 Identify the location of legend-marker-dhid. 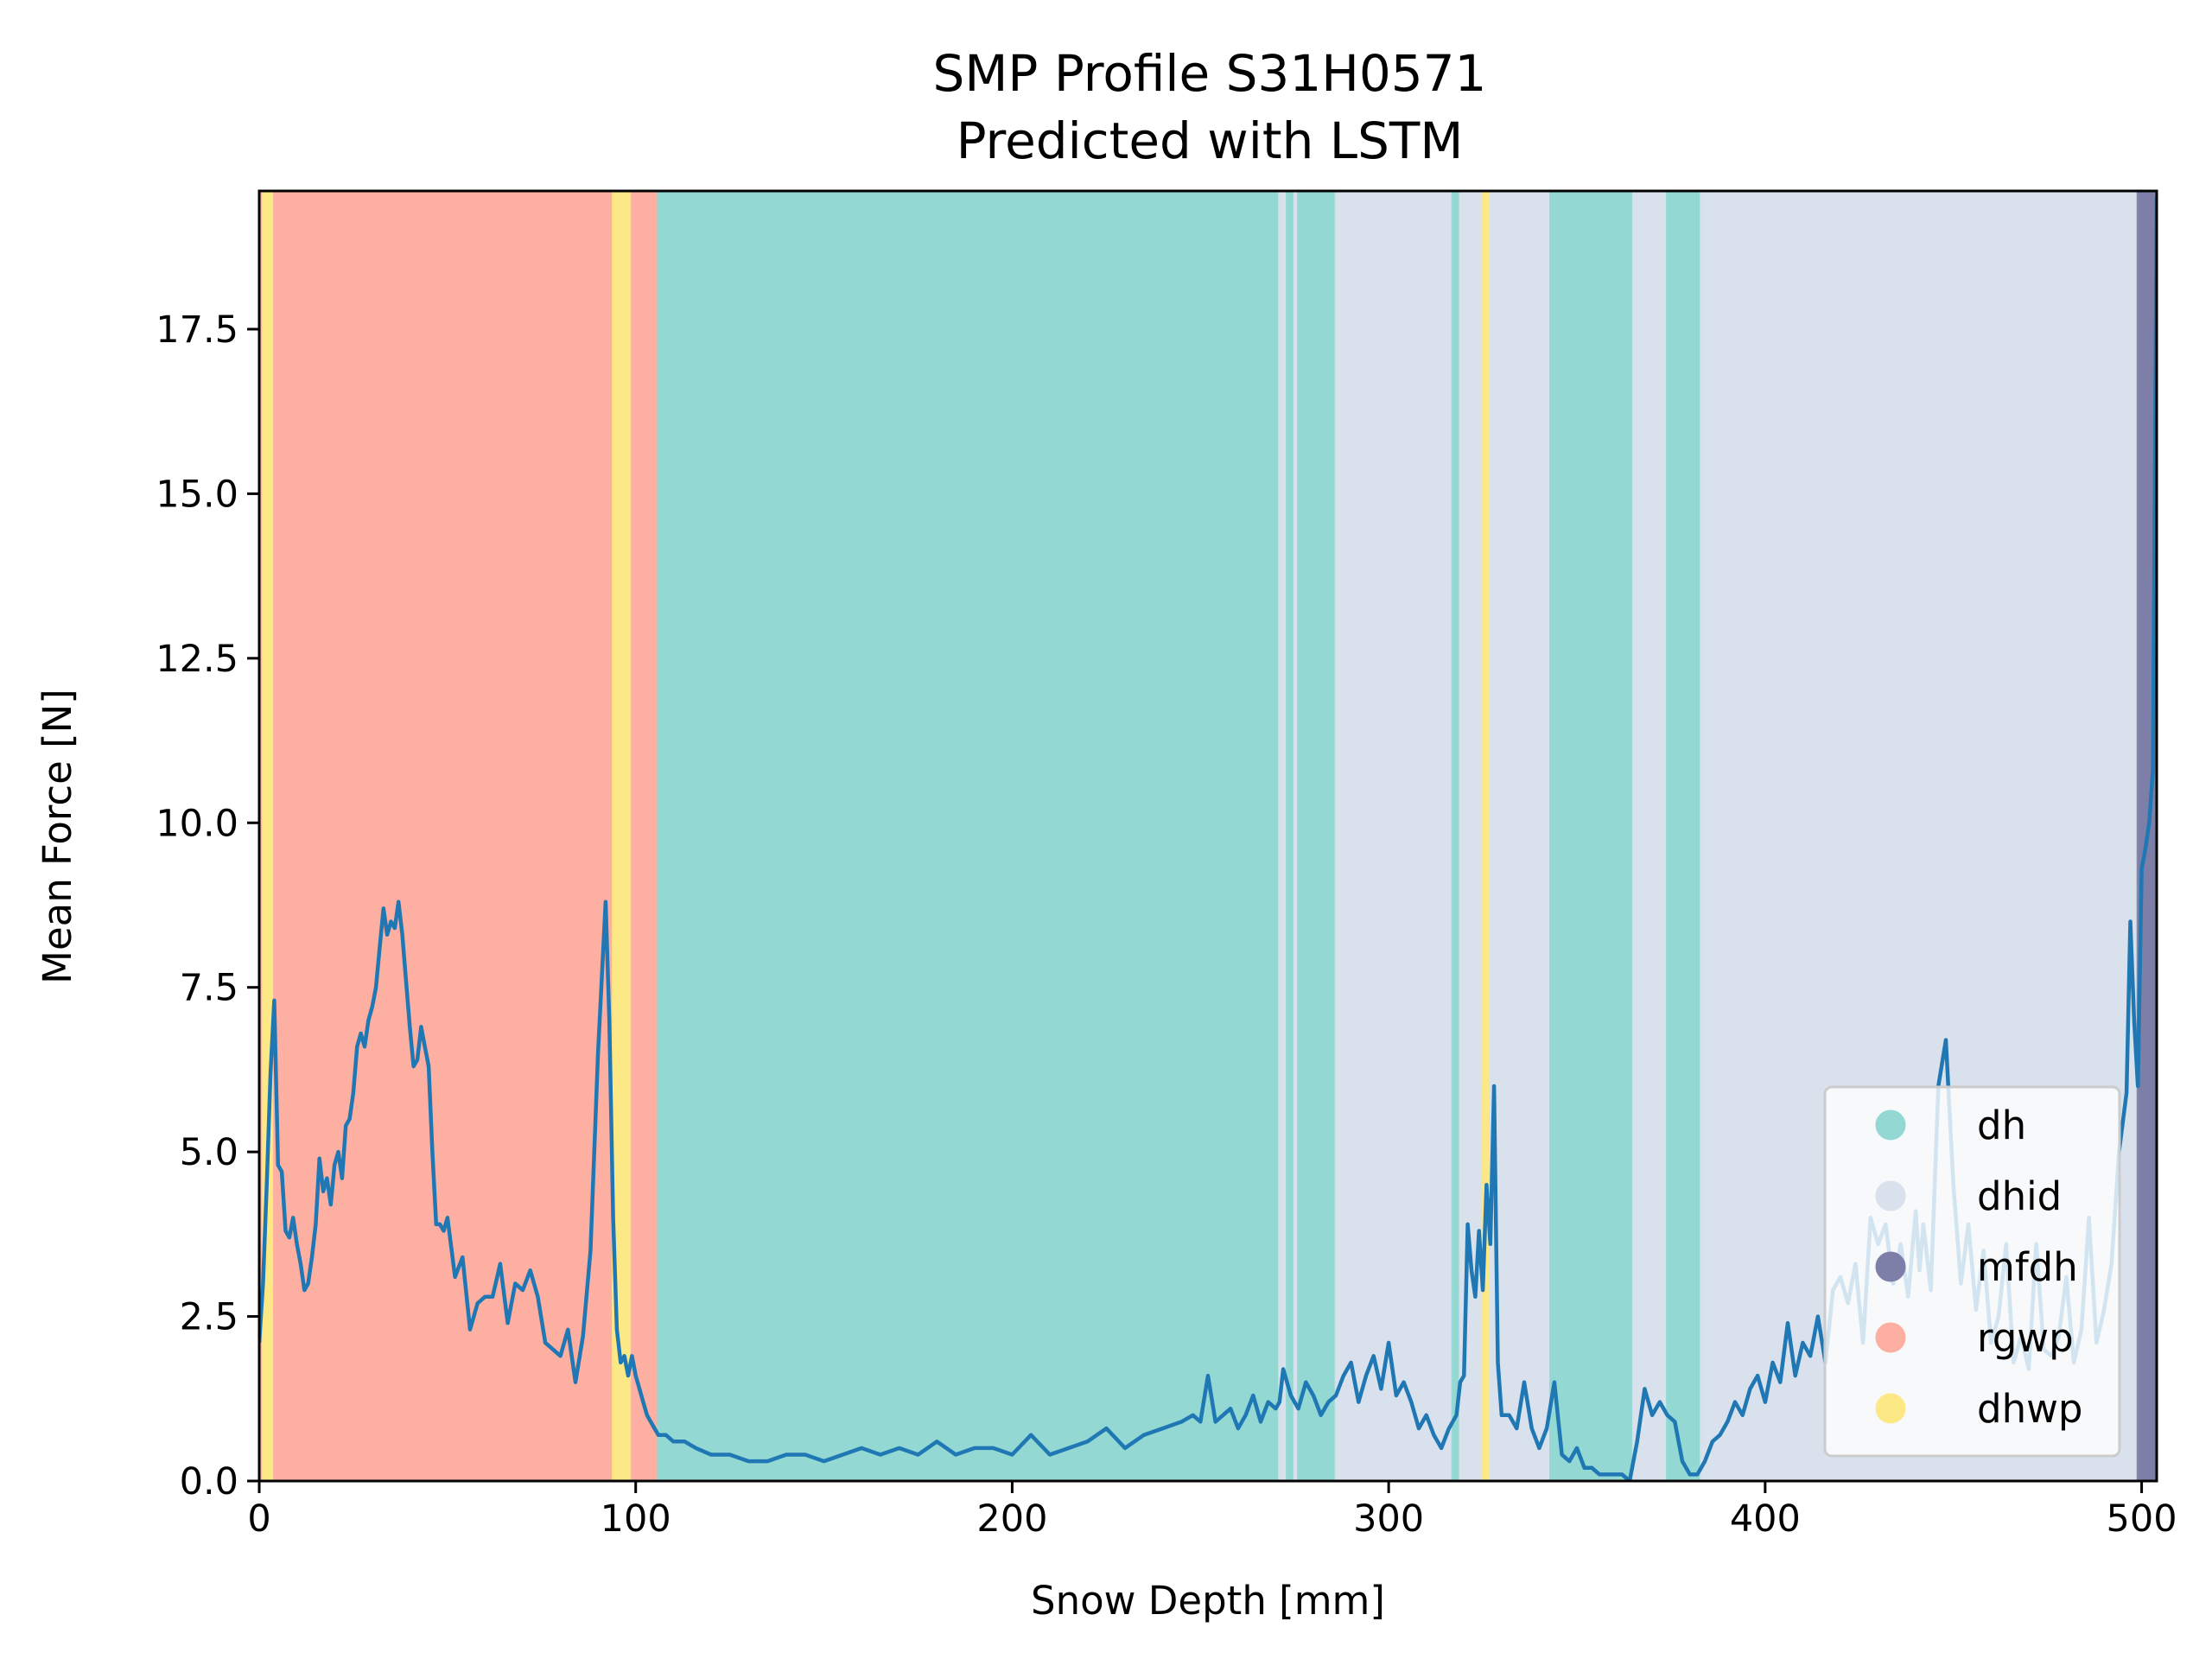
(1890, 1195).